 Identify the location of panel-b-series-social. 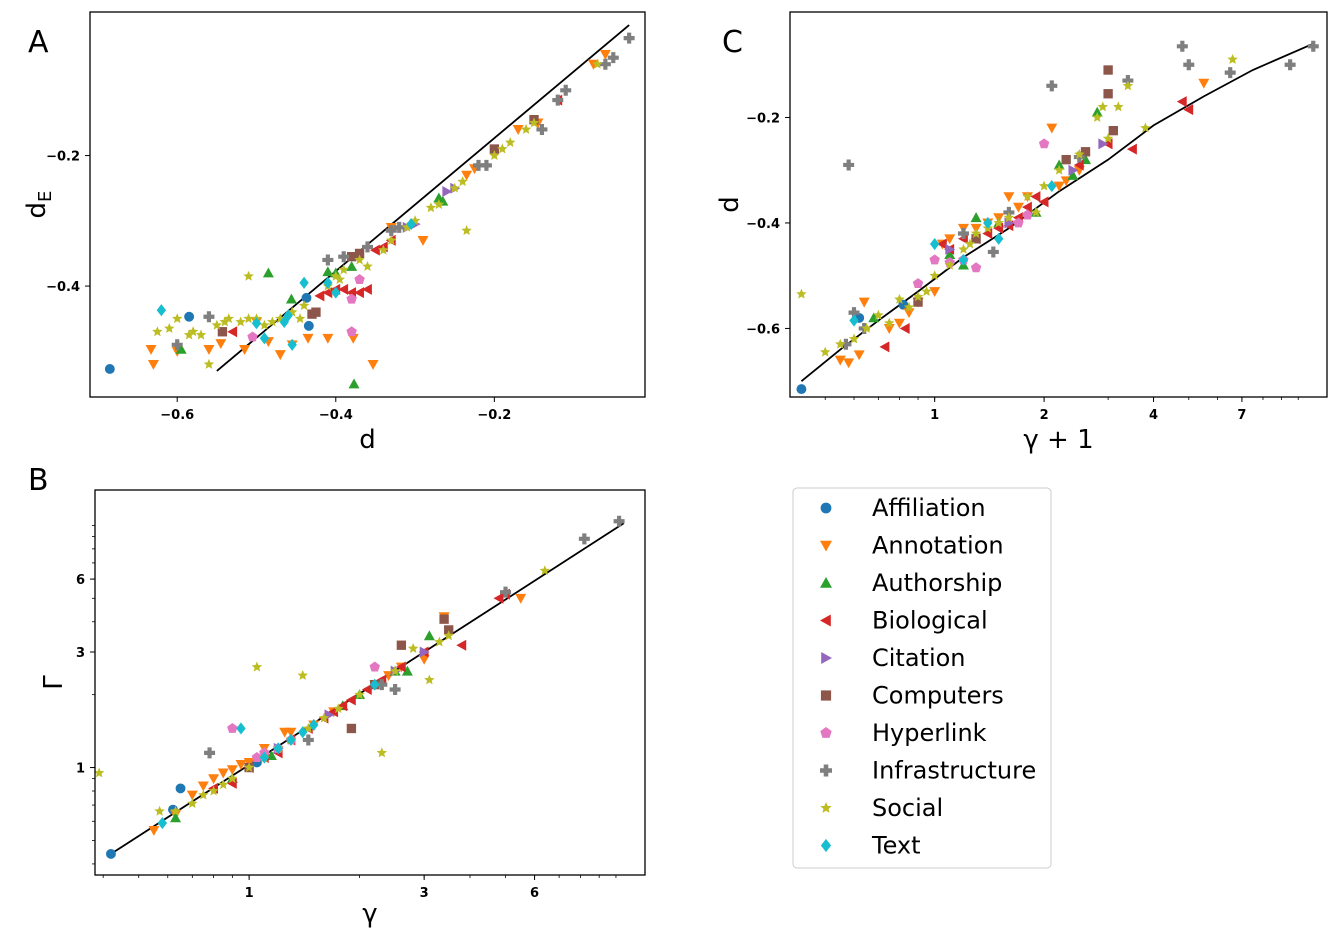
(322, 690).